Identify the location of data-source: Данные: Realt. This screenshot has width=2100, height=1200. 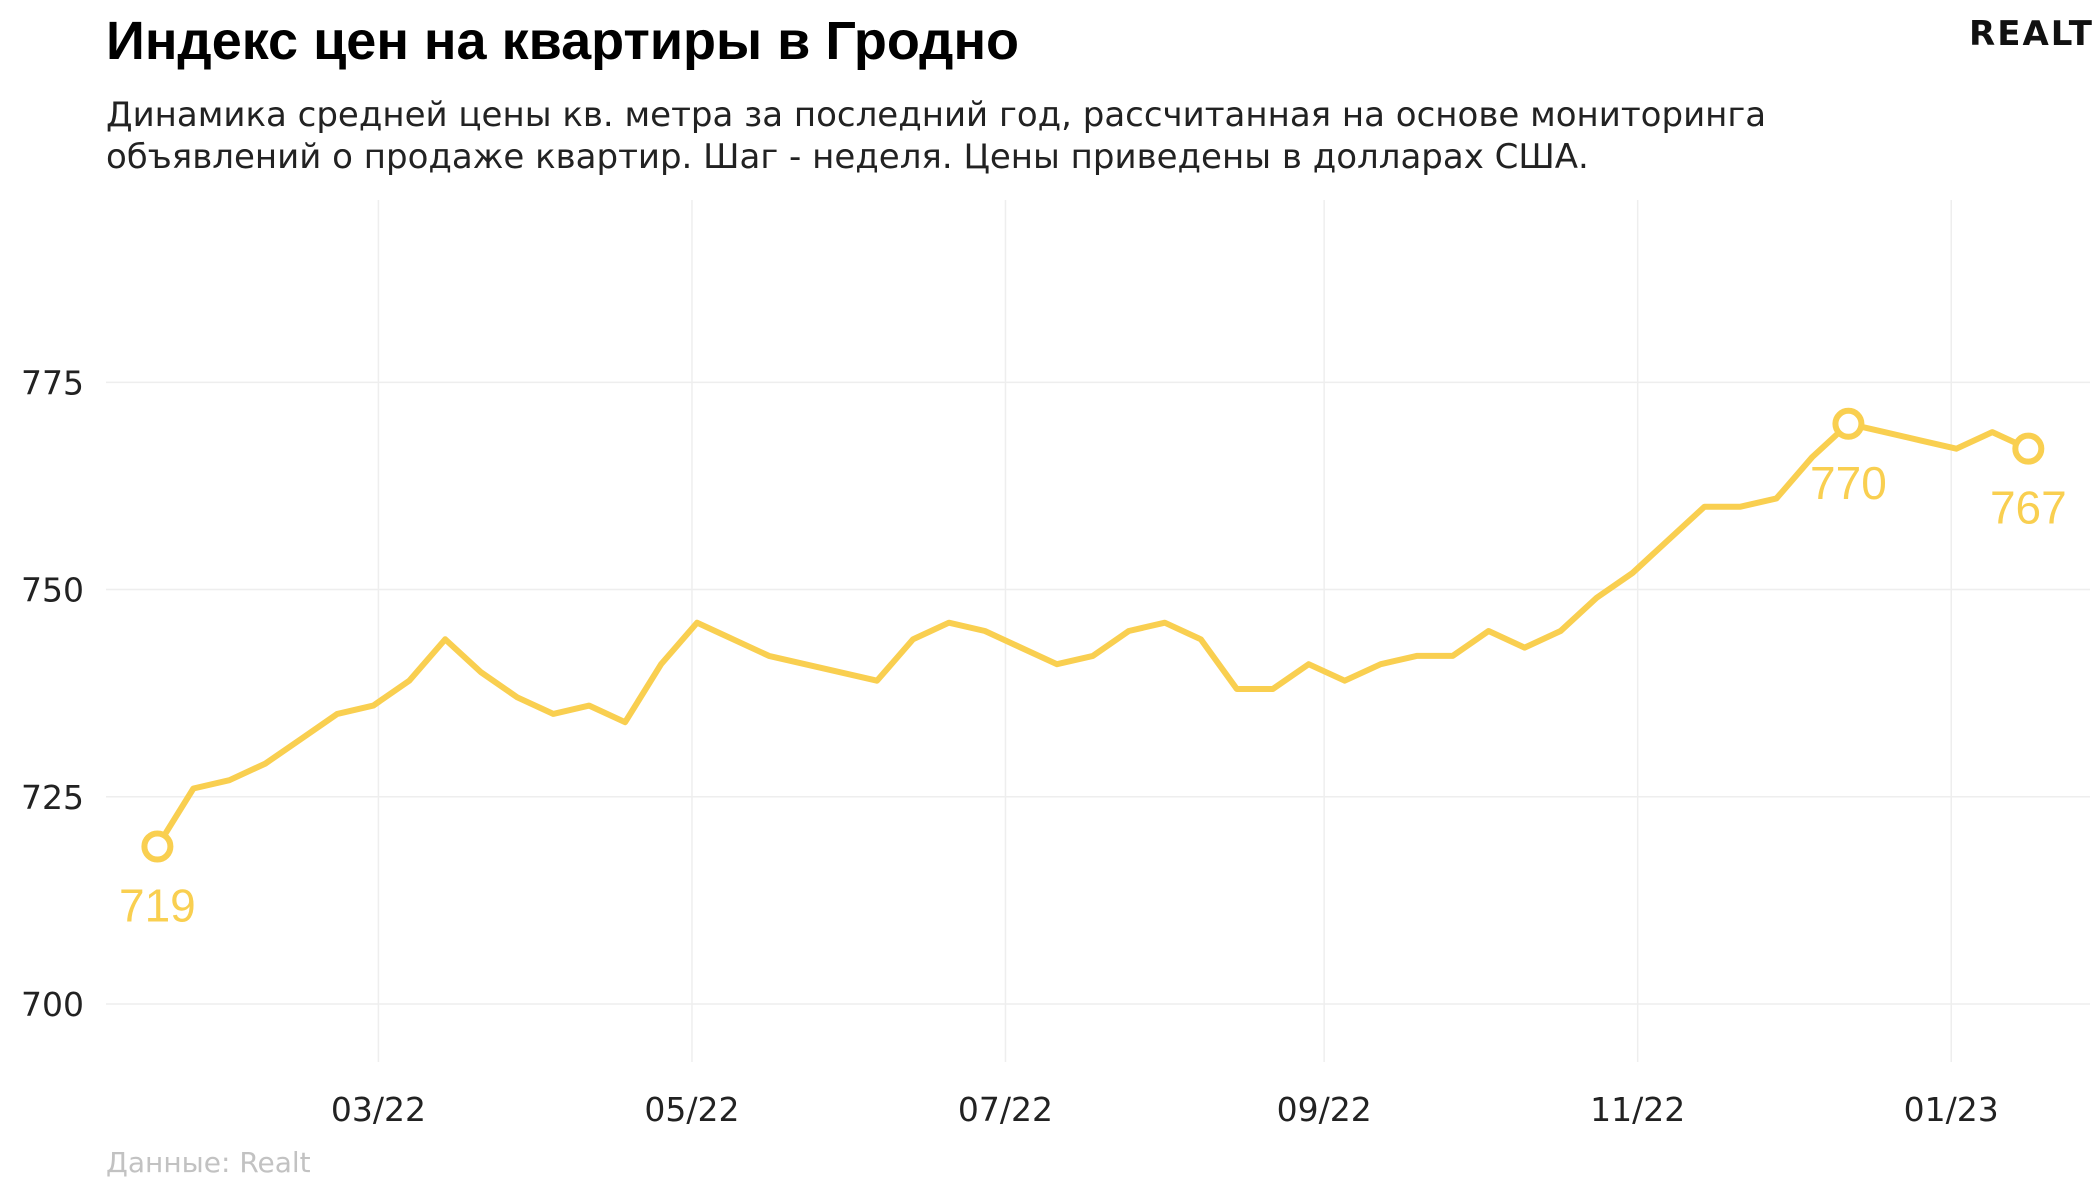
(208, 1162).